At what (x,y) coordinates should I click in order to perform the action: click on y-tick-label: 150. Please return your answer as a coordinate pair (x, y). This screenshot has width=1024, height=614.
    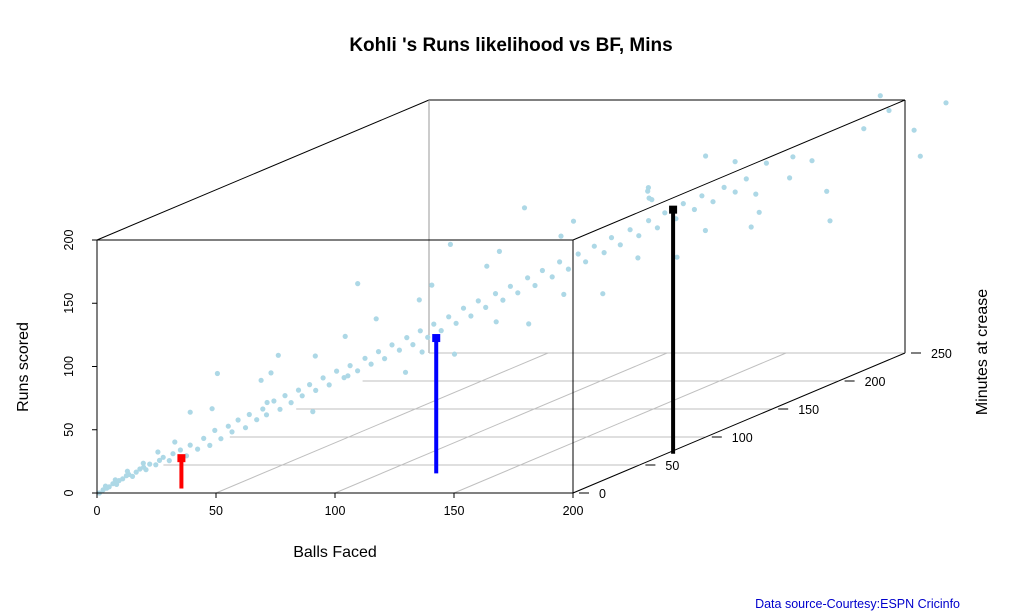
    Looking at the image, I should click on (69, 303).